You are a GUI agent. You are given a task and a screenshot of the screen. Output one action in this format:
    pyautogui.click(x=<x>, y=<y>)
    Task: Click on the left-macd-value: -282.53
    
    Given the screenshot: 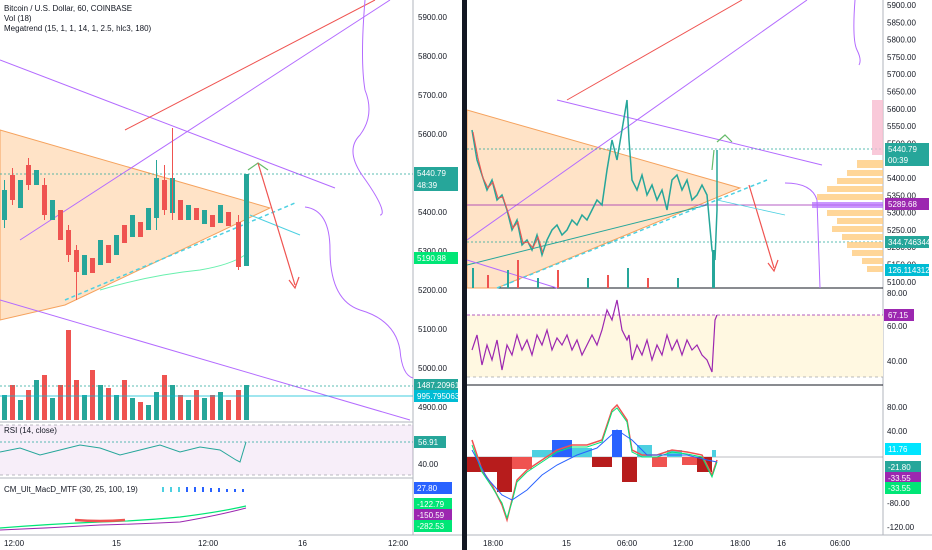 What is the action you would take?
    pyautogui.click(x=431, y=526)
    